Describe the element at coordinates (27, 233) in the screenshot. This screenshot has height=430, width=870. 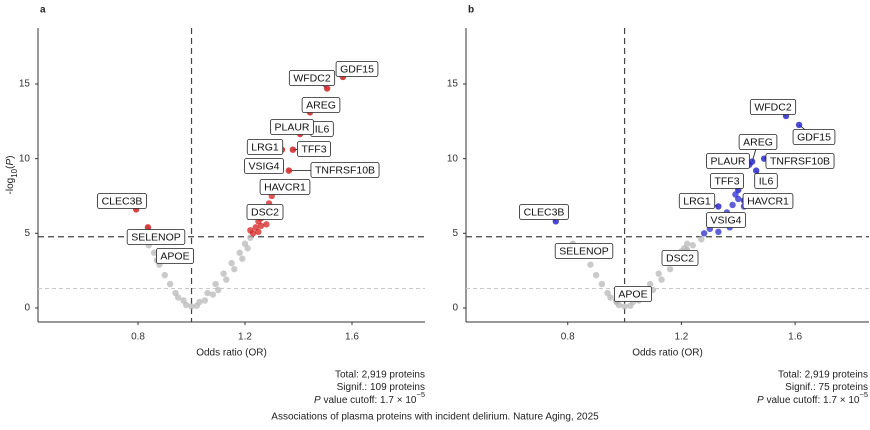
I see `y-tick-label: 5` at that location.